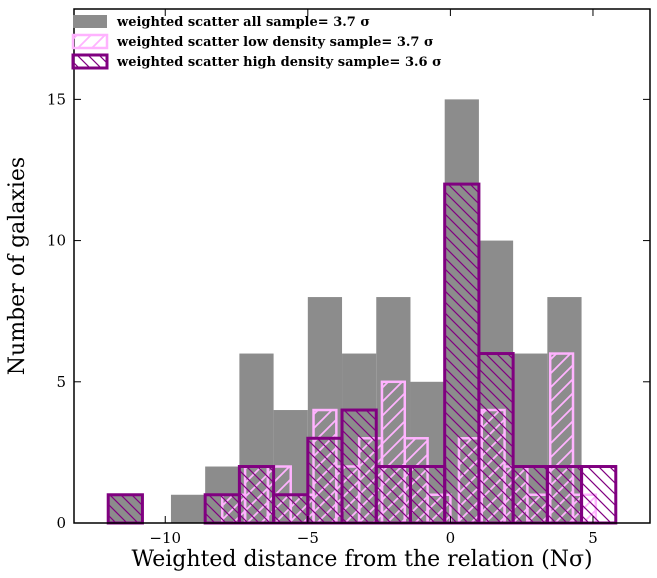  What do you see at coordinates (90, 21) in the screenshot?
I see `legend-swatch-all` at bounding box center [90, 21].